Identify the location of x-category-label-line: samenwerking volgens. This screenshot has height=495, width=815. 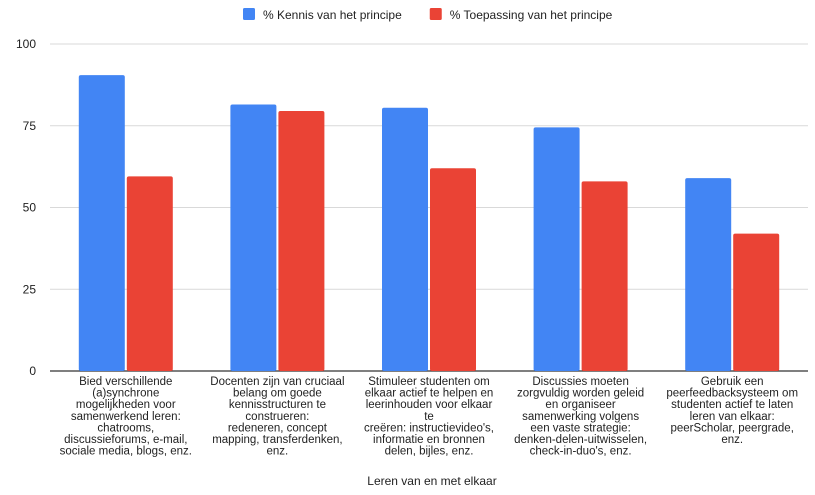
(580, 417).